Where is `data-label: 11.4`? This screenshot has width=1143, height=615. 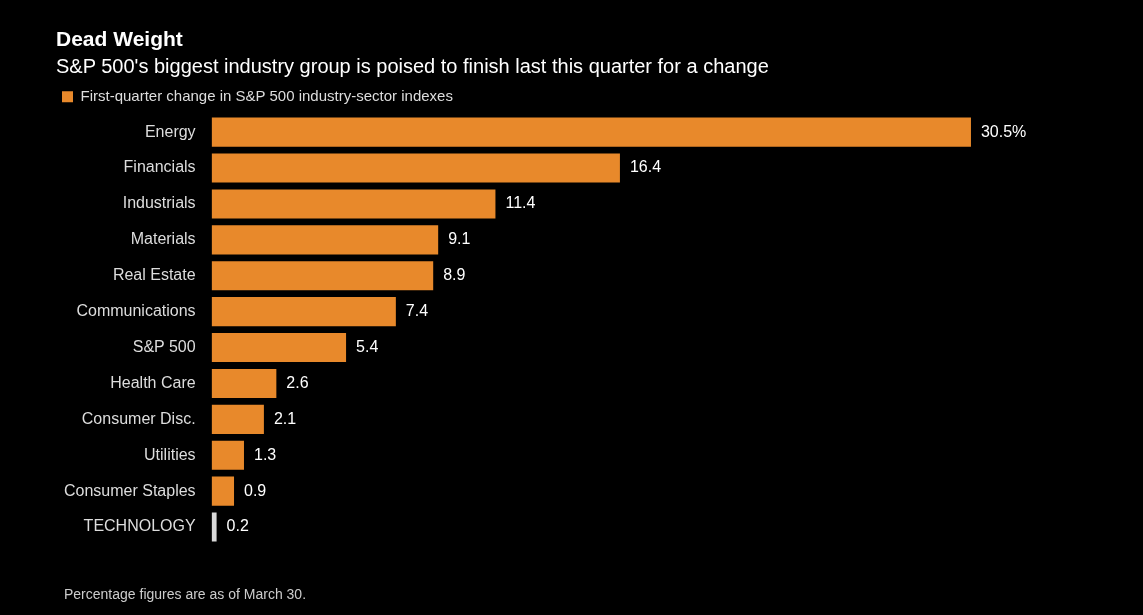
data-label: 11.4 is located at coordinates (520, 203).